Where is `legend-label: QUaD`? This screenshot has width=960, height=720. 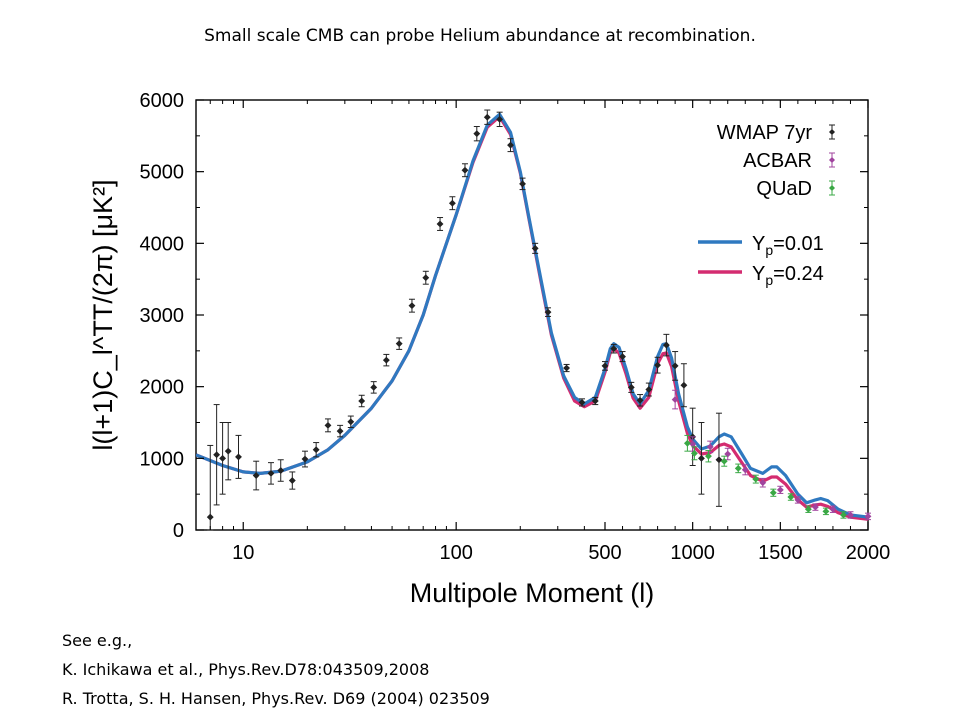 legend-label: QUaD is located at coordinates (784, 189).